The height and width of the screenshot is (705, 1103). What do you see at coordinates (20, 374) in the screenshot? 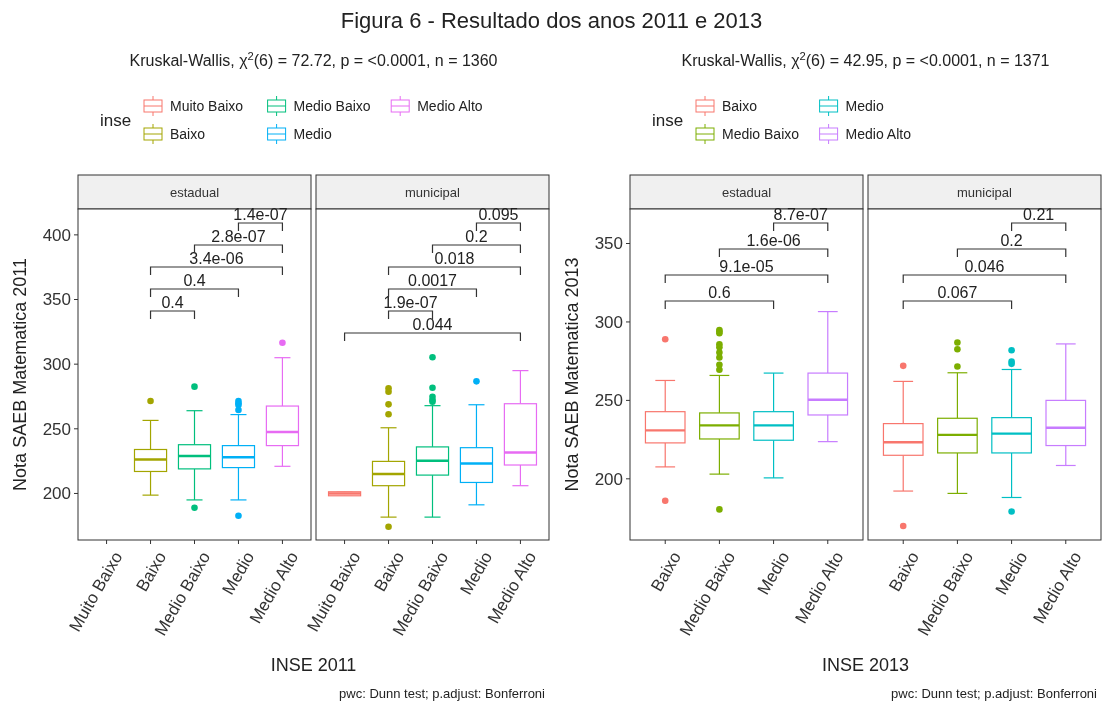
I see `y-axis-title: Nota SAEB Matematica 2011` at bounding box center [20, 374].